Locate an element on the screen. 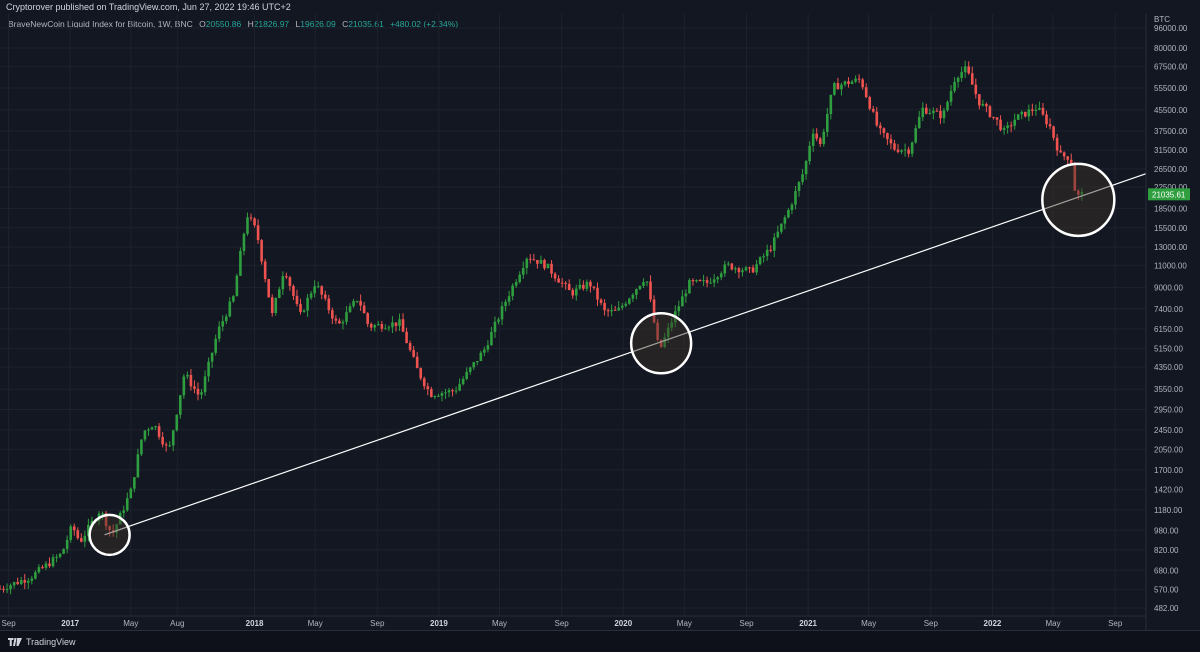  price-tick-label: 4350.00 is located at coordinates (1168, 367).